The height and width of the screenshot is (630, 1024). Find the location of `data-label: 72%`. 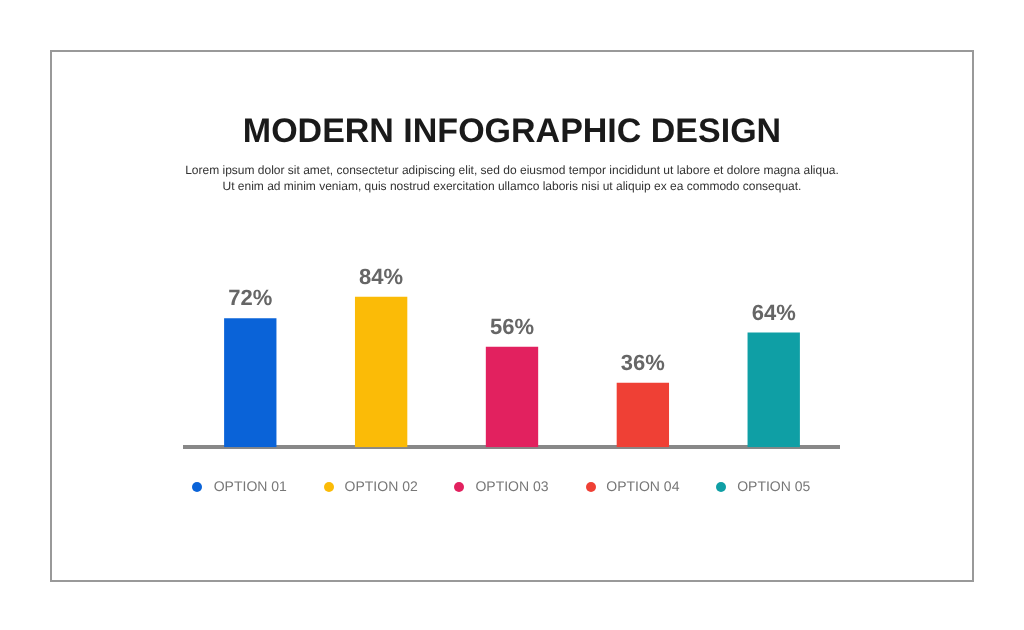

data-label: 72% is located at coordinates (250, 299).